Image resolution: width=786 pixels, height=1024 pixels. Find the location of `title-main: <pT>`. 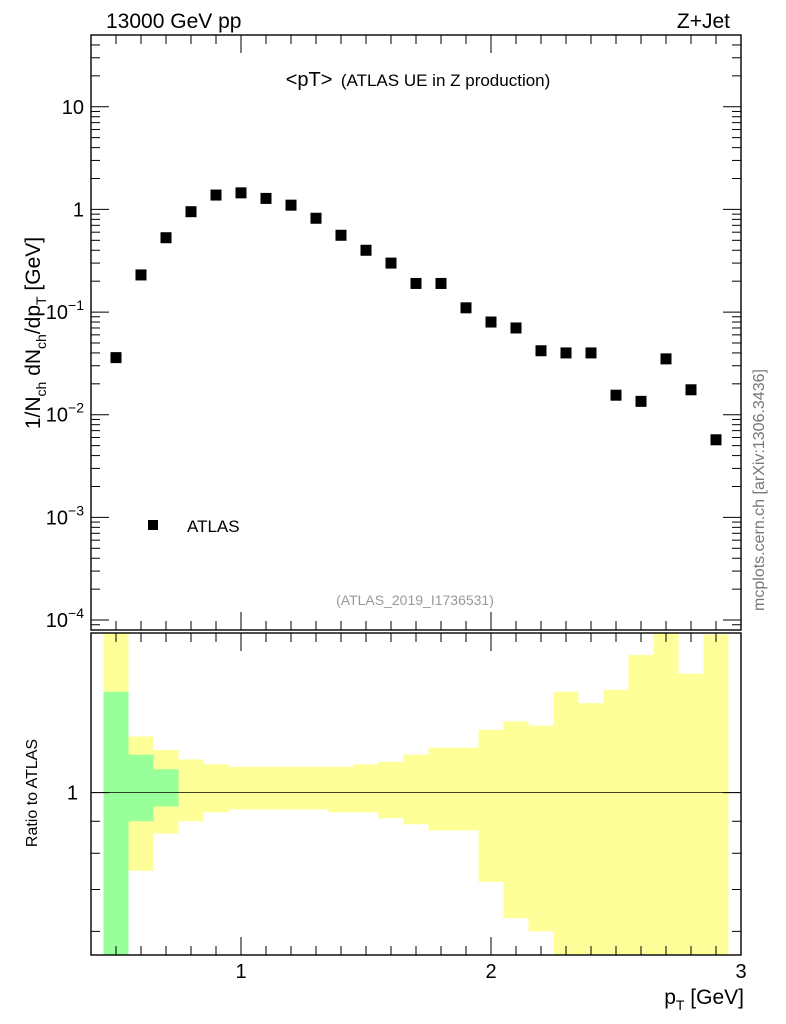

title-main: <pT> is located at coordinates (309, 80).